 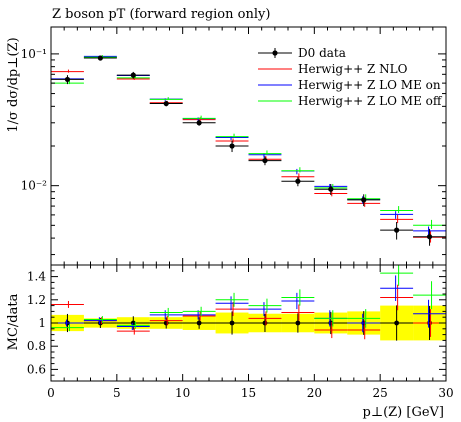 I want to click on x-tick-label: 20, so click(x=314, y=393).